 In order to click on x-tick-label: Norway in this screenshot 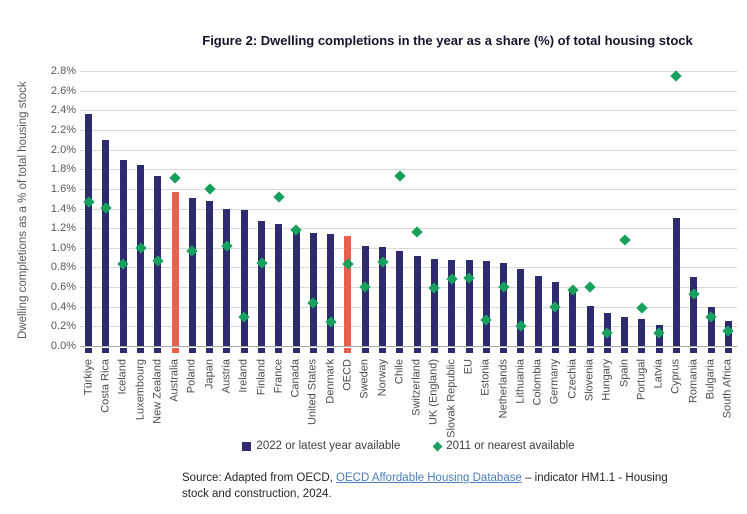, I will do `click(382, 378)`.